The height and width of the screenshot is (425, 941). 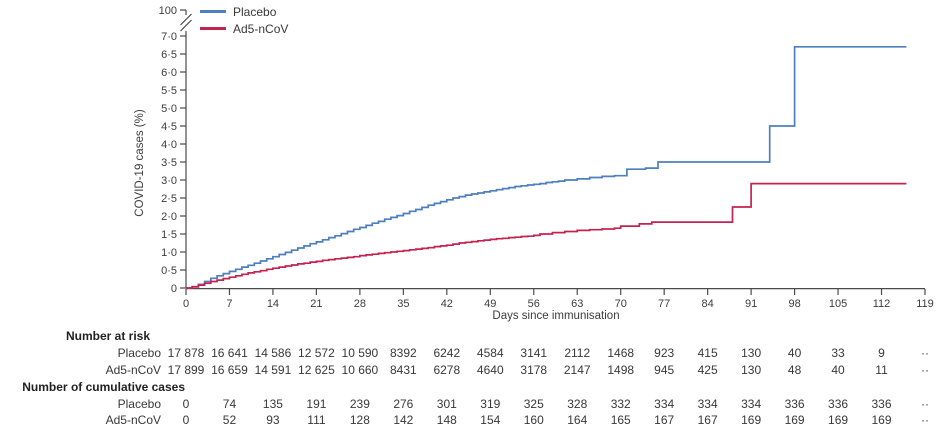 I want to click on risk-value: 14 591, so click(x=273, y=370).